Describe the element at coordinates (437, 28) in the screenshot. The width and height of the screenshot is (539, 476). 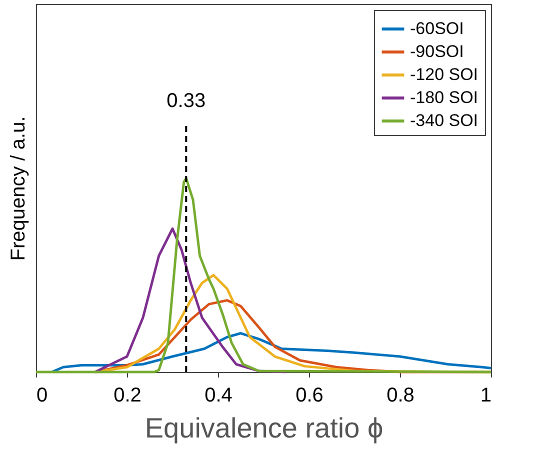
I see `legend-label: -60SOI` at that location.